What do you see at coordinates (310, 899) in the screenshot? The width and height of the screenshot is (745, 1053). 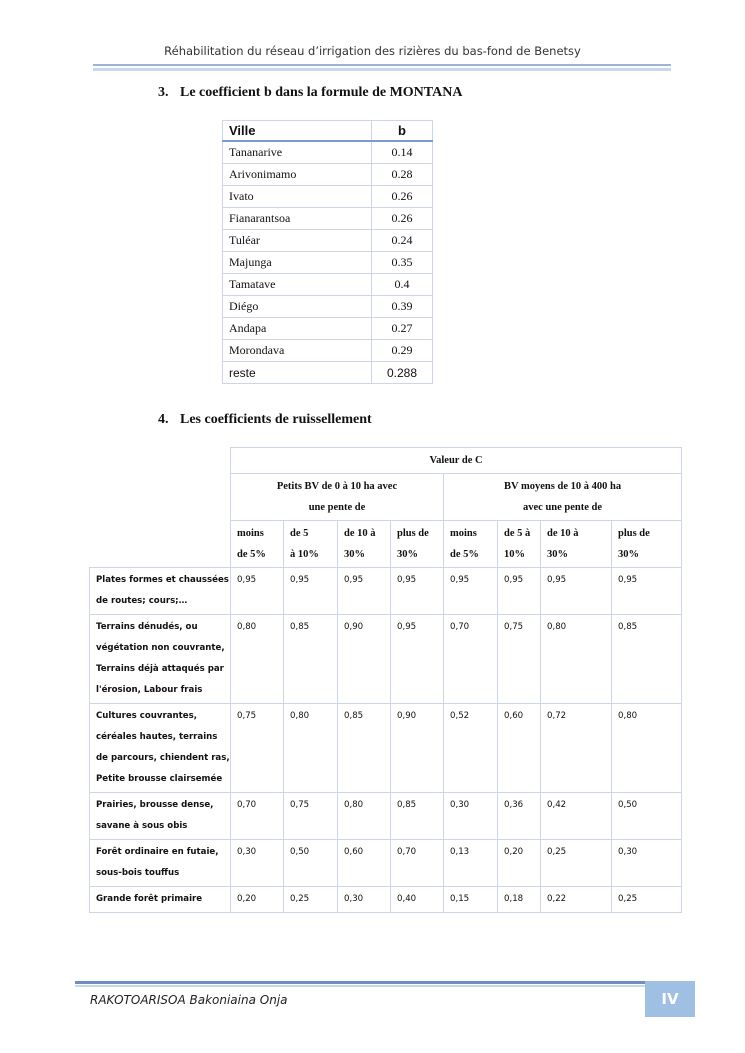 I see `value-cell: 0,25` at bounding box center [310, 899].